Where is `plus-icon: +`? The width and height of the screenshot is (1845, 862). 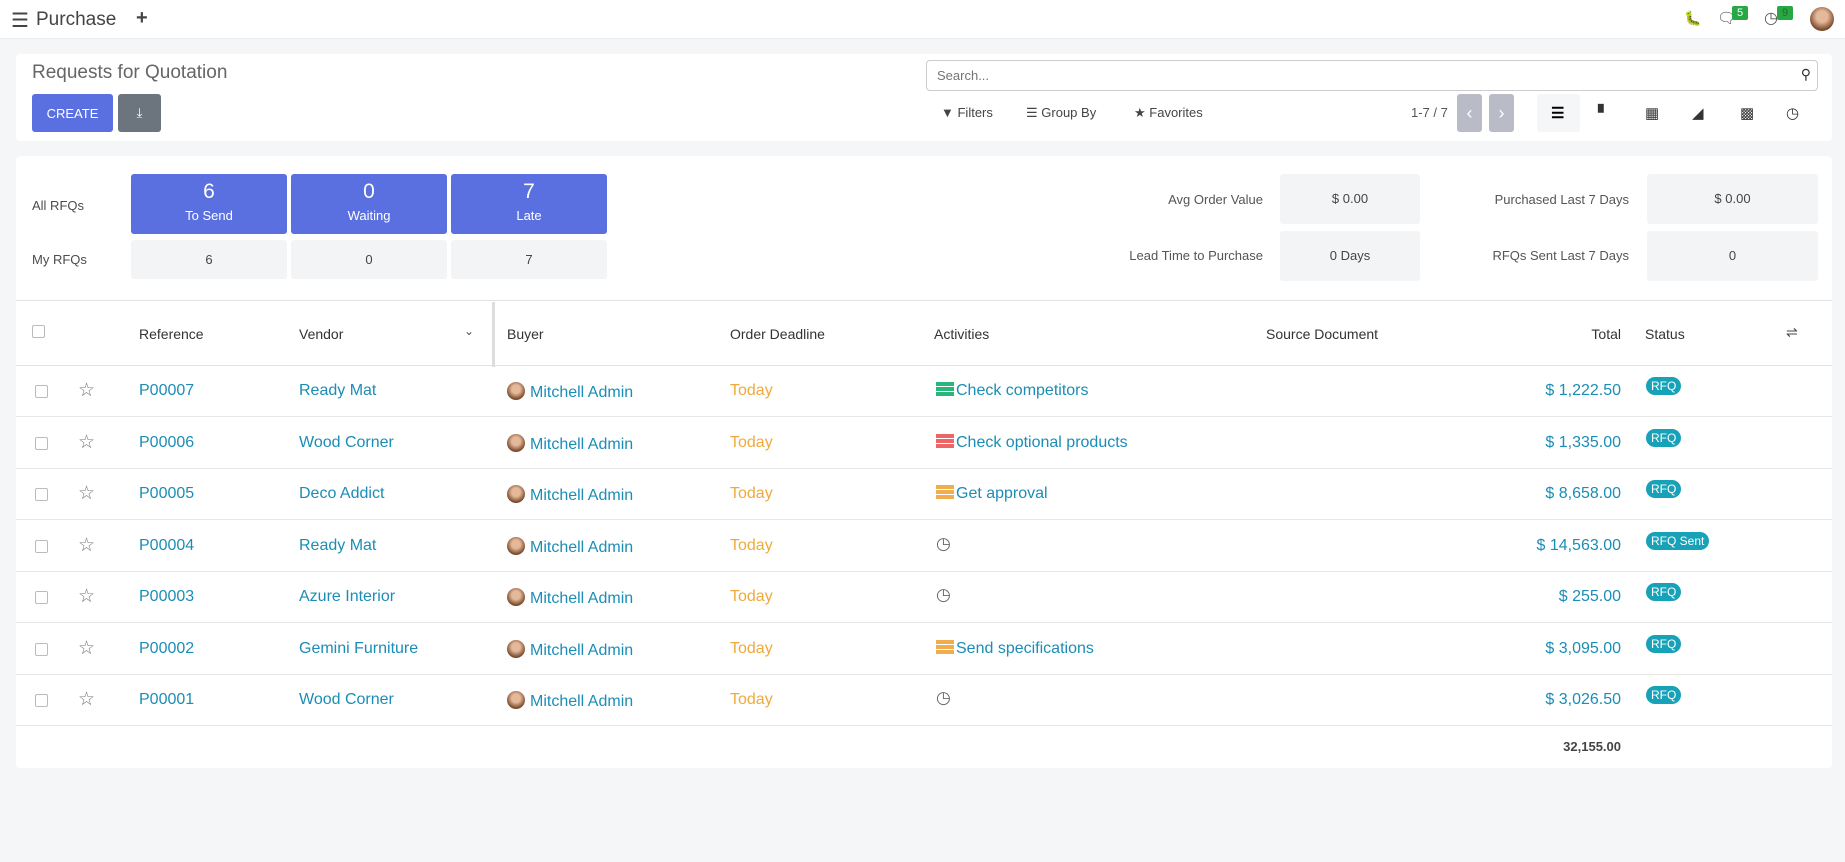 plus-icon: + is located at coordinates (142, 18).